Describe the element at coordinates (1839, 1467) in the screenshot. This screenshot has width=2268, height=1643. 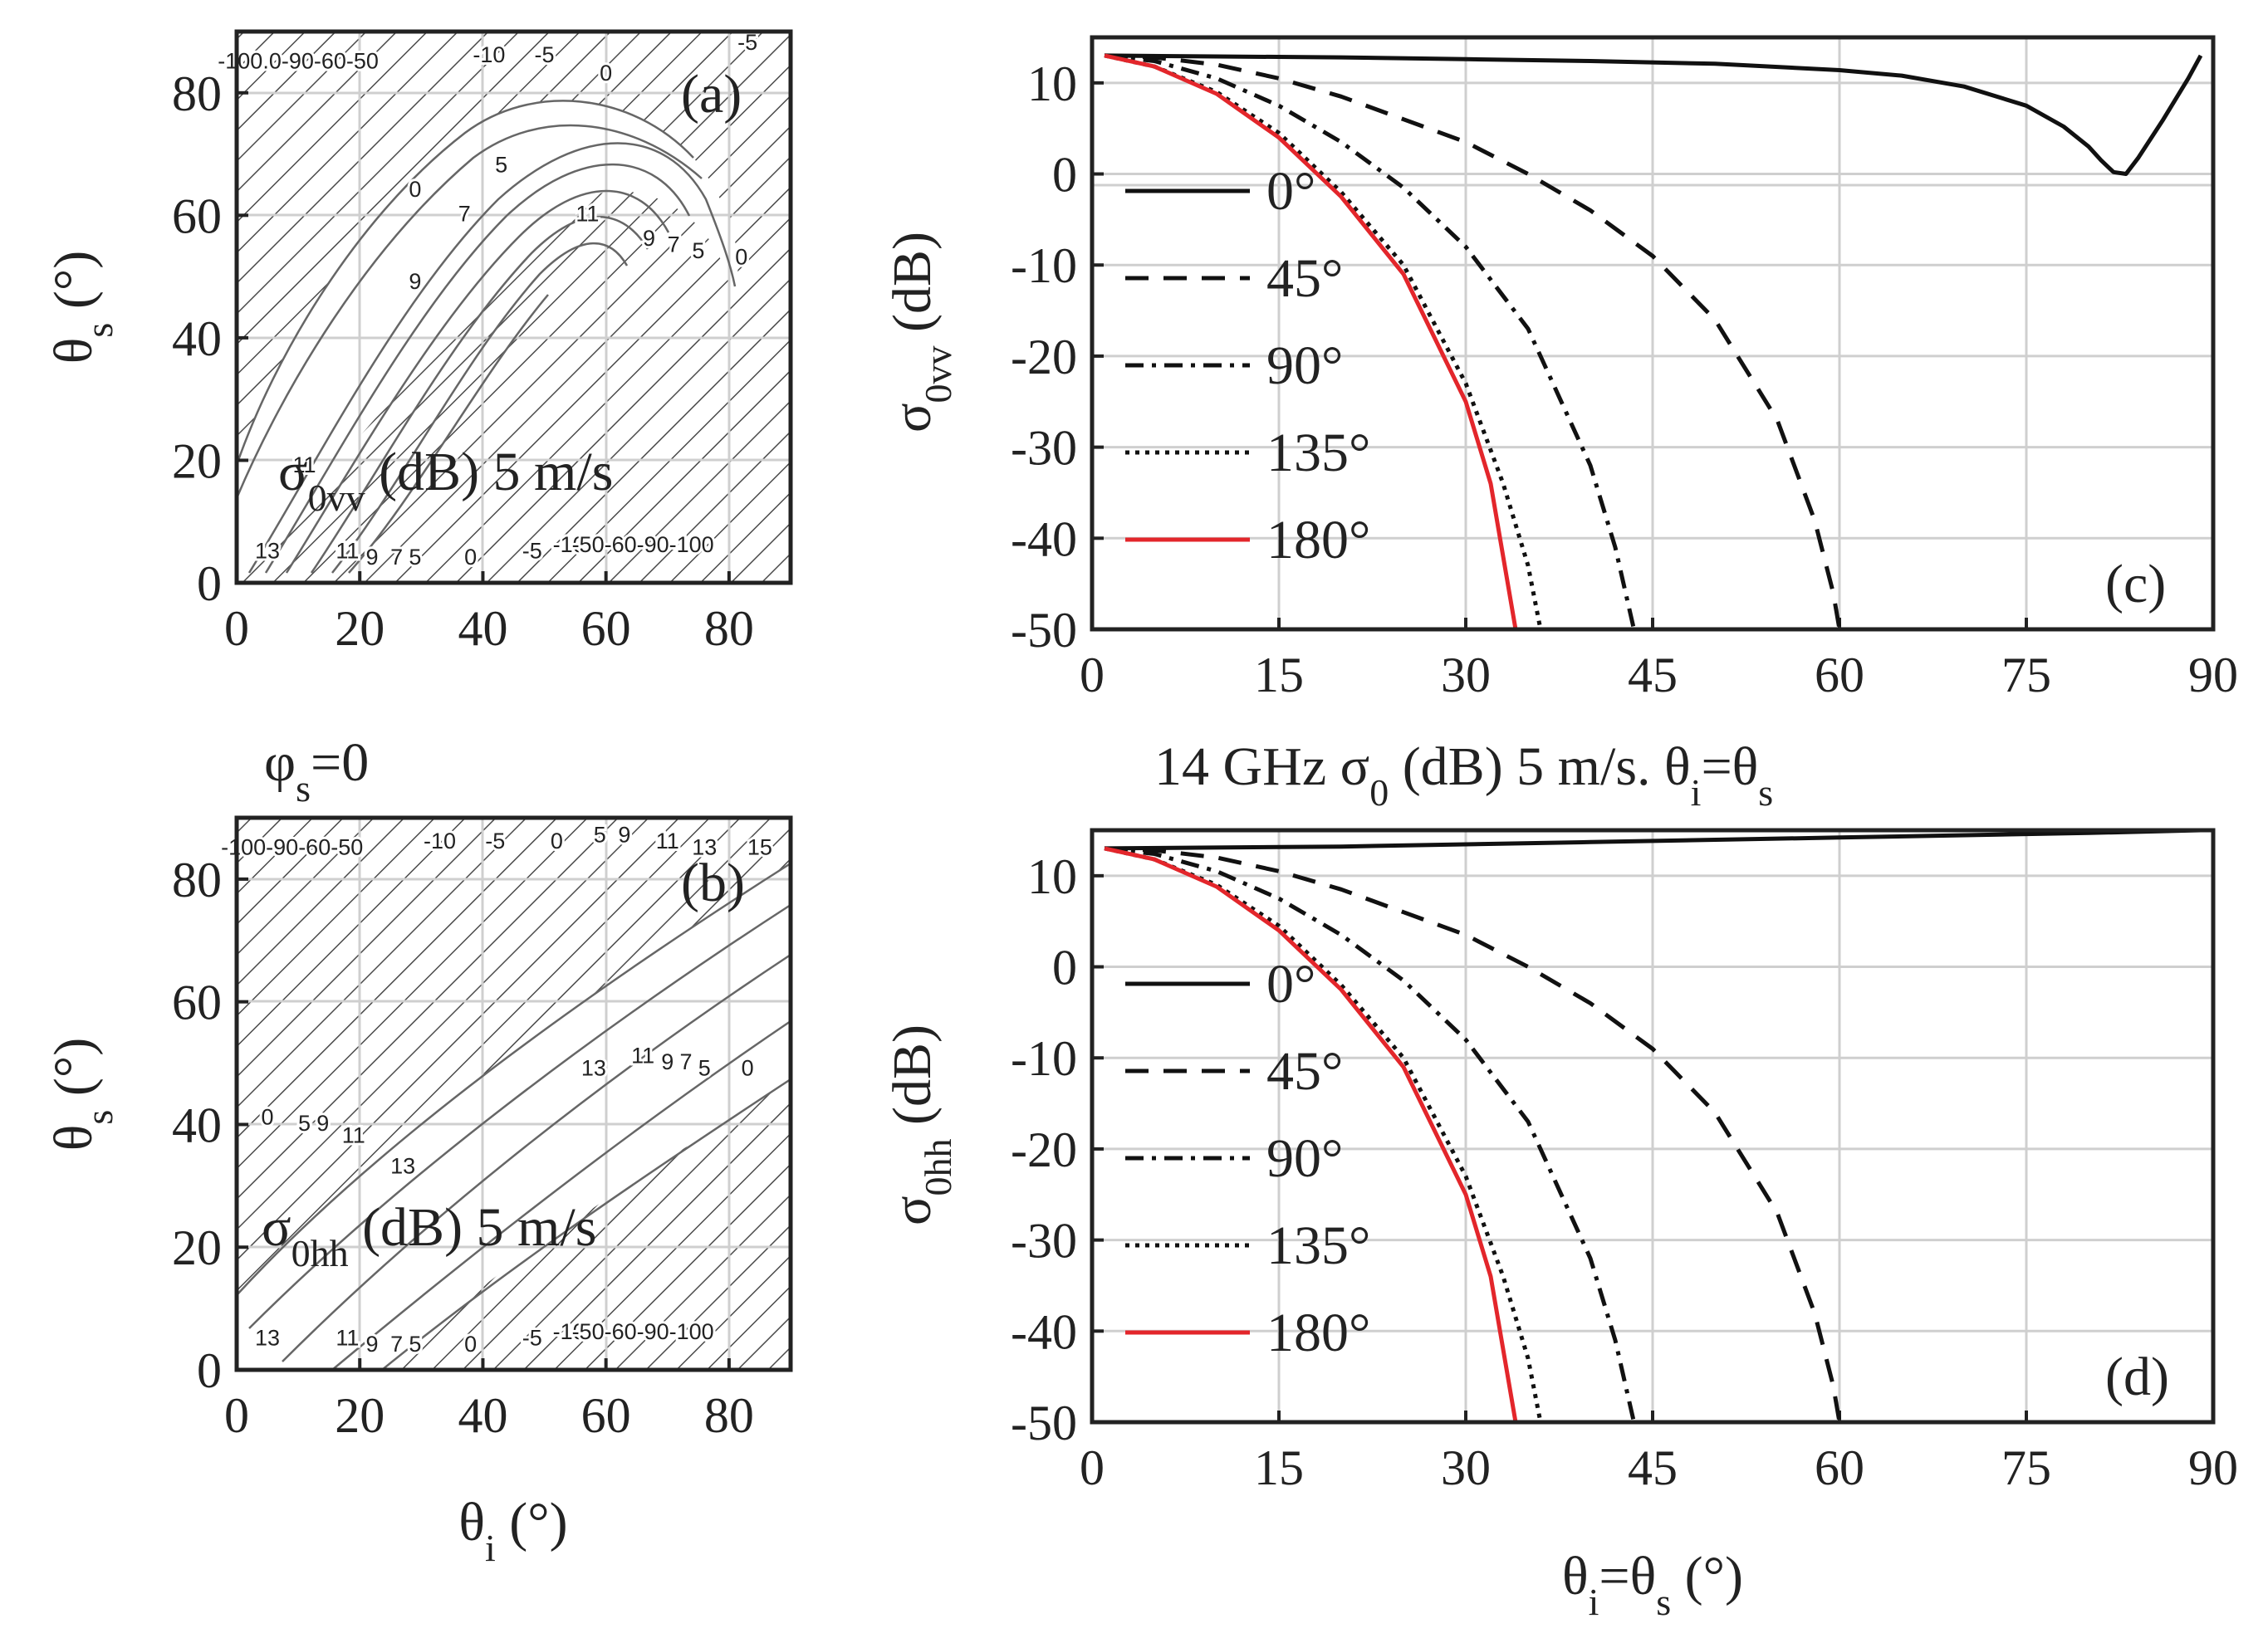
I see `panel-d-xtick-label: 60` at that location.